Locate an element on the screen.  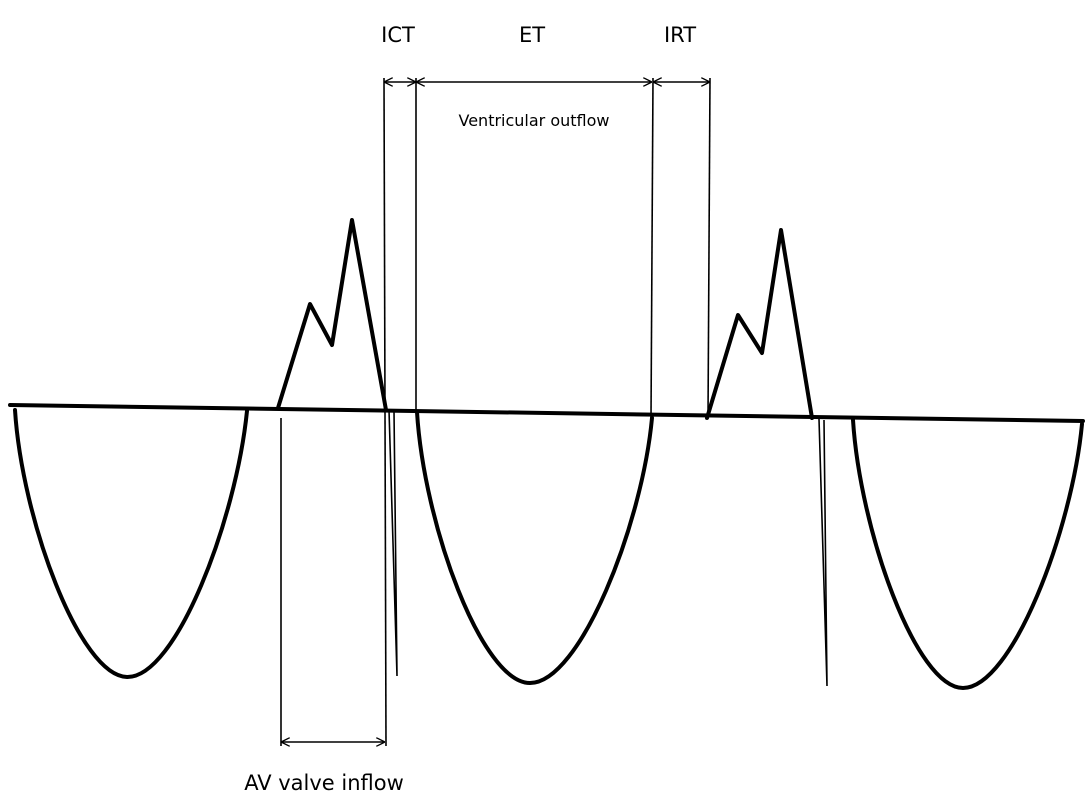
av-valve-inflow-label: AV valve inflow is located at coordinates (324, 783).